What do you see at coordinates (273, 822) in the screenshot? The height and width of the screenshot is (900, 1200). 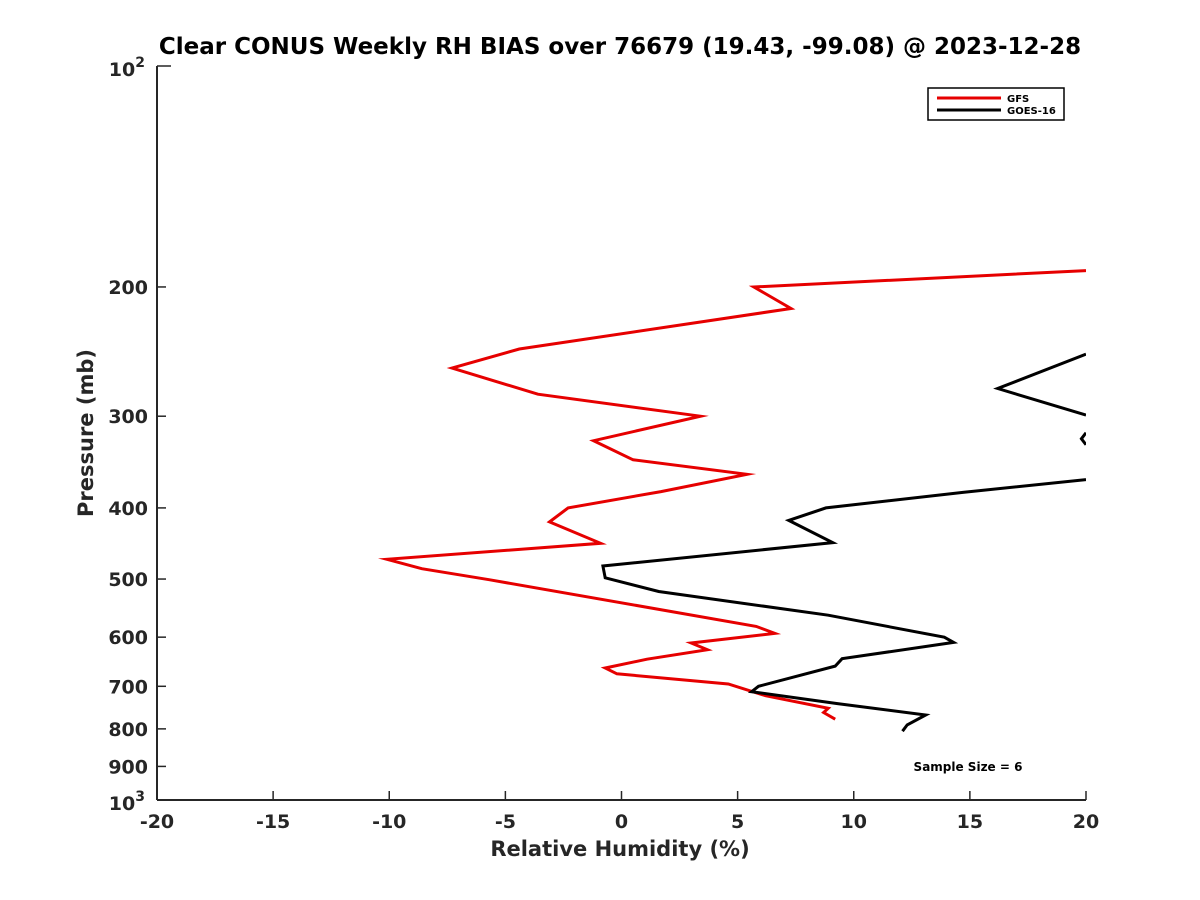 I see `x-tick-label: -15` at bounding box center [273, 822].